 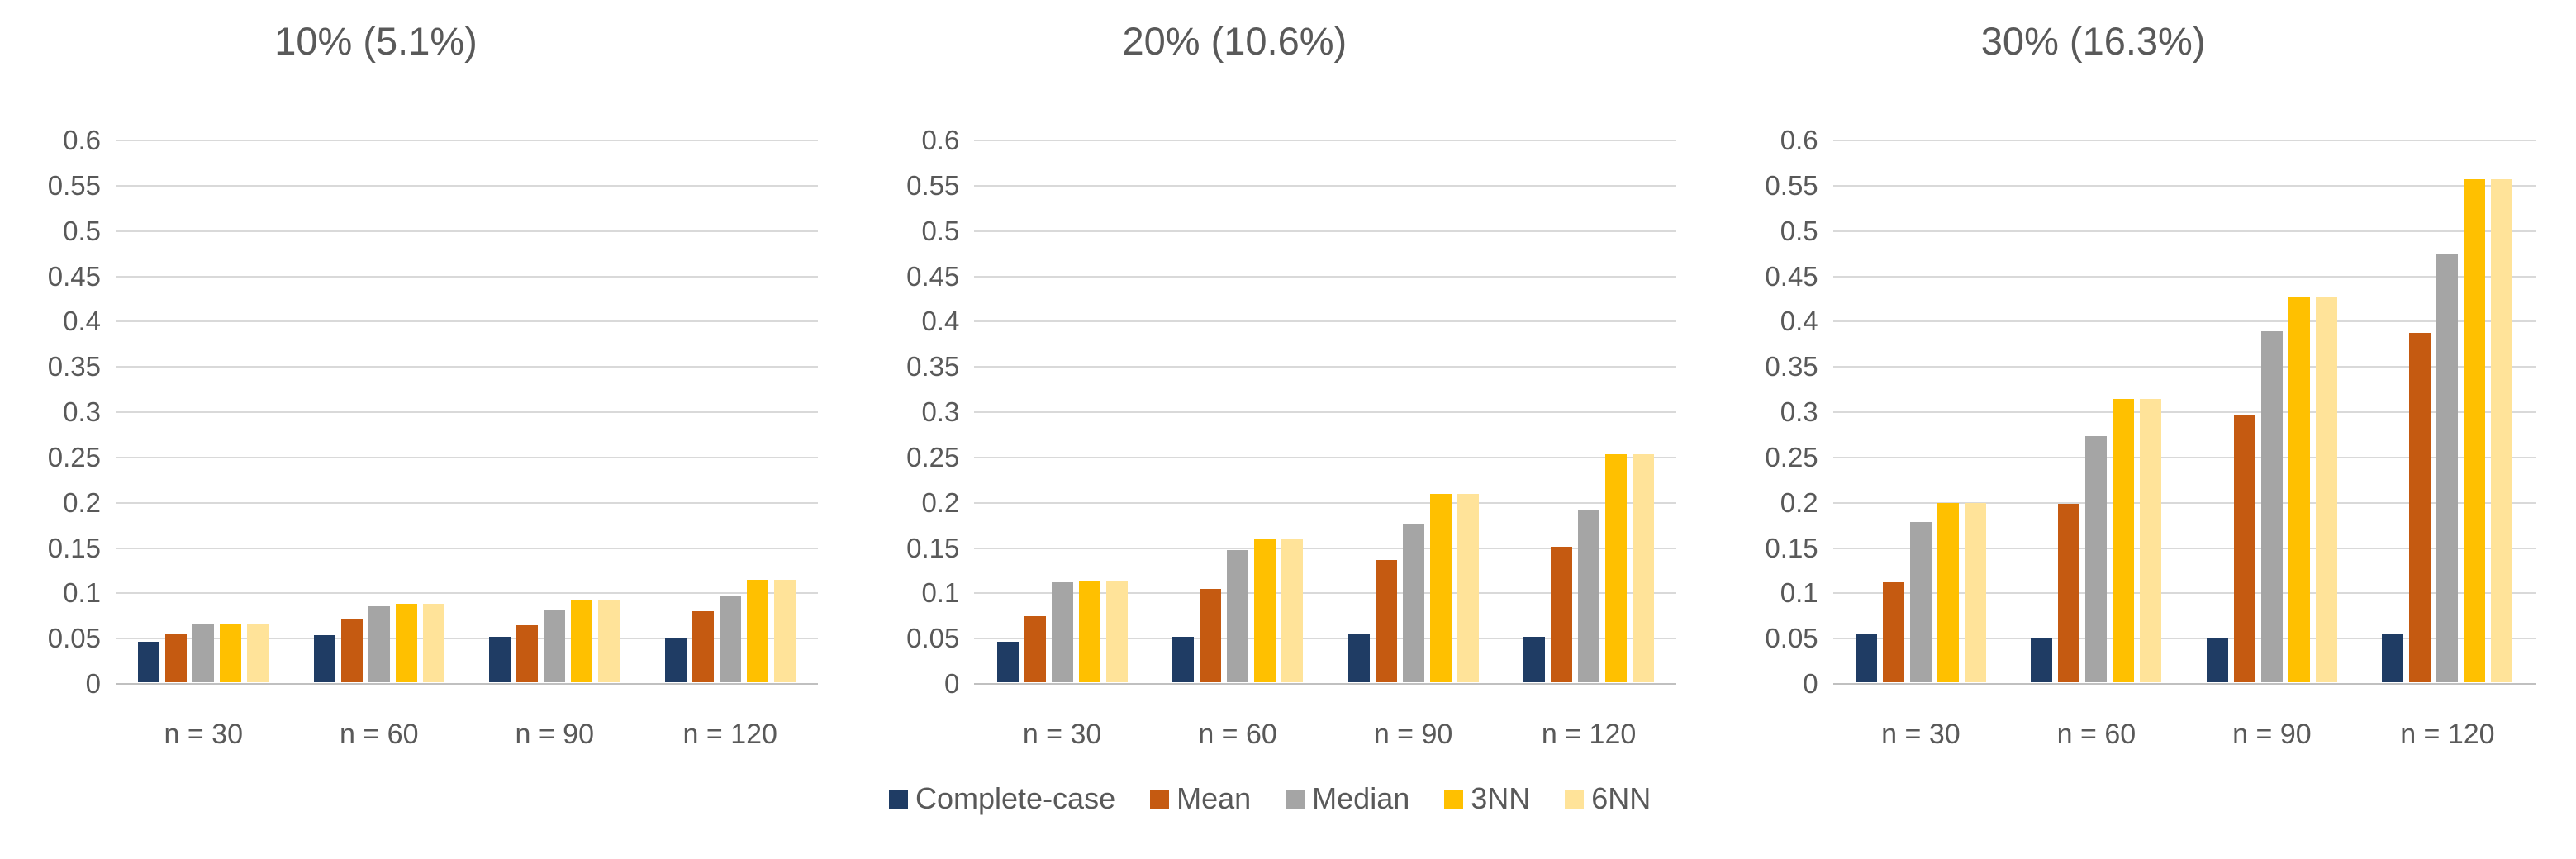 What do you see at coordinates (1791, 276) in the screenshot?
I see `y-axis-tick-label: 0.45` at bounding box center [1791, 276].